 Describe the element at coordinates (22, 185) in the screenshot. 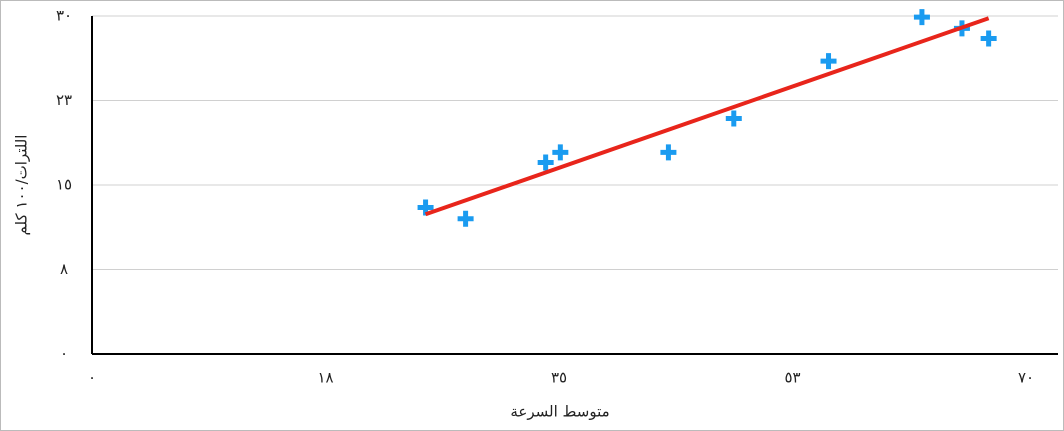

I see `y-axis-title: اللترات/١٠٠ كلم` at that location.